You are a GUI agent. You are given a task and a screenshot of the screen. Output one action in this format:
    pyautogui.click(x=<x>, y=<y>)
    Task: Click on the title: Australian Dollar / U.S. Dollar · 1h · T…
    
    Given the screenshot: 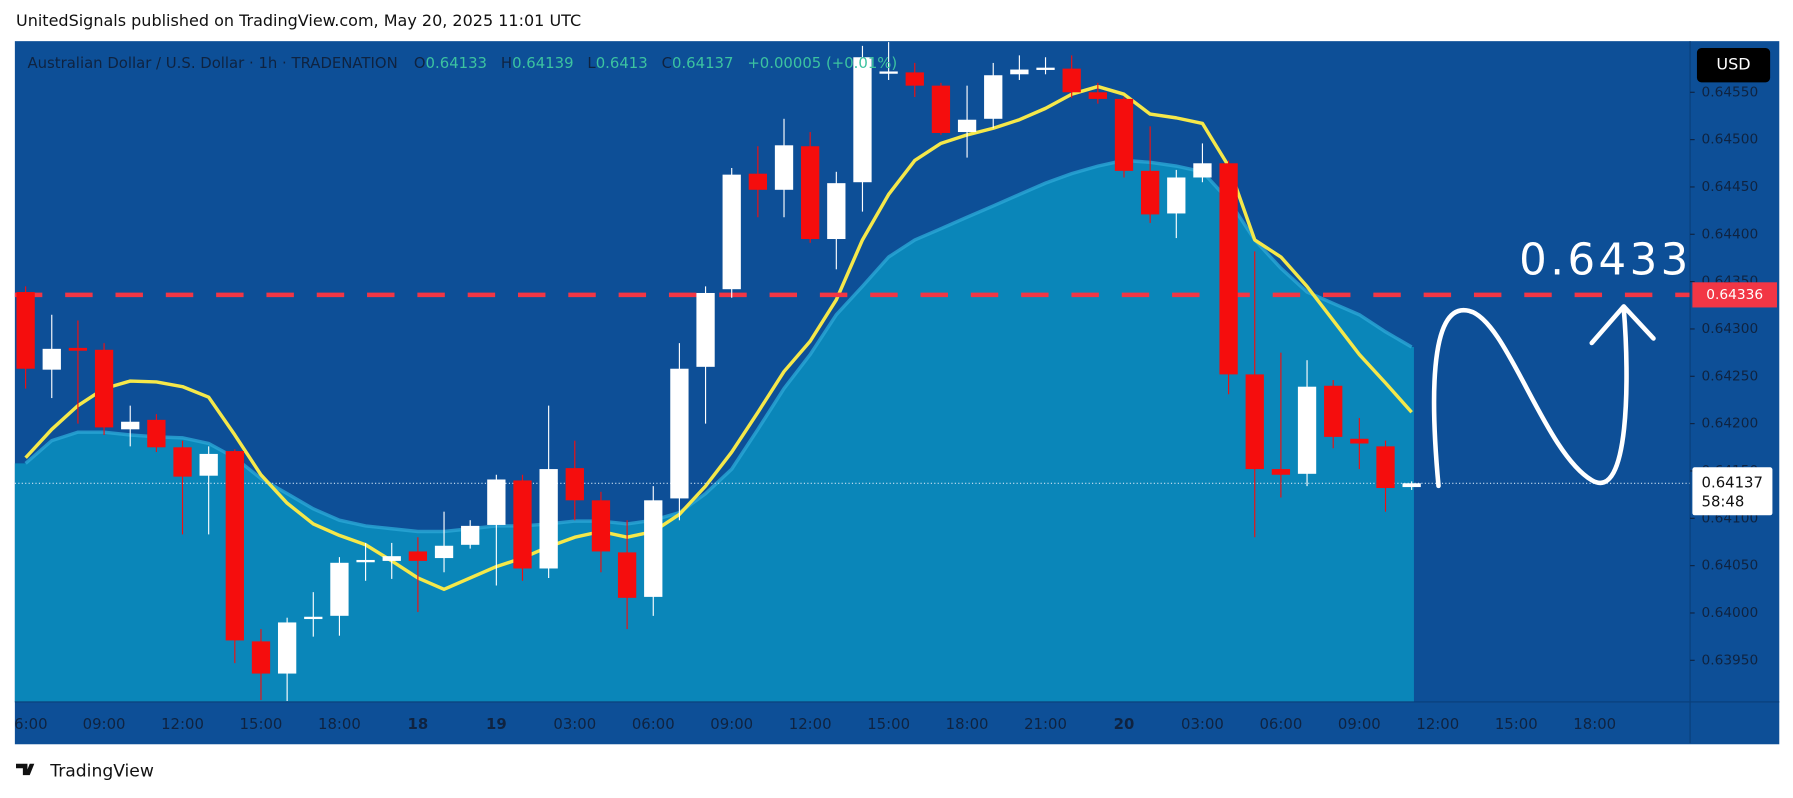 What is the action you would take?
    pyautogui.click(x=212, y=63)
    